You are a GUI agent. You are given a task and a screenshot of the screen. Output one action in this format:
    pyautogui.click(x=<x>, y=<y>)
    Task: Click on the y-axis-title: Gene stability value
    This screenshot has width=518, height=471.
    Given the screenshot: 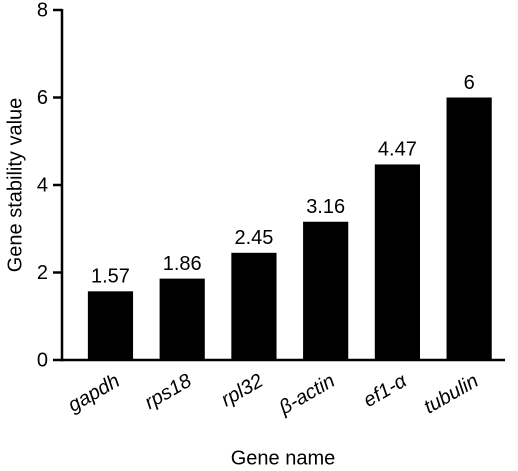 What is the action you would take?
    pyautogui.click(x=15, y=185)
    